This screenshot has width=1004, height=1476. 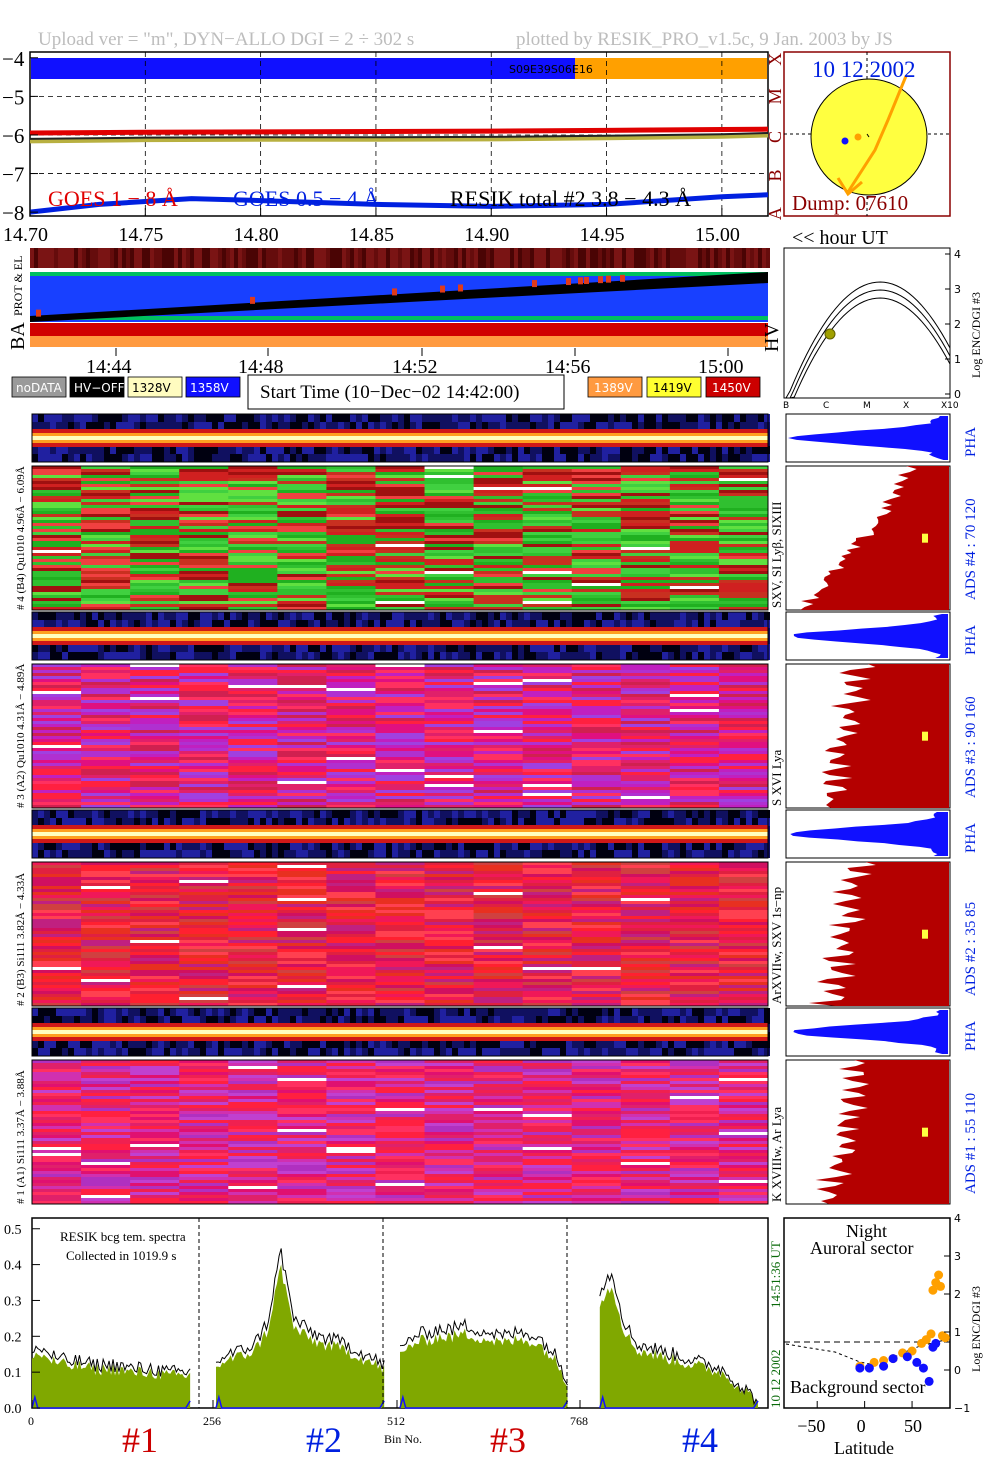 I want to click on channel-left-label: # 4 (B4) Qu1010 4.96Å − 6.09Å, so click(x=21, y=538).